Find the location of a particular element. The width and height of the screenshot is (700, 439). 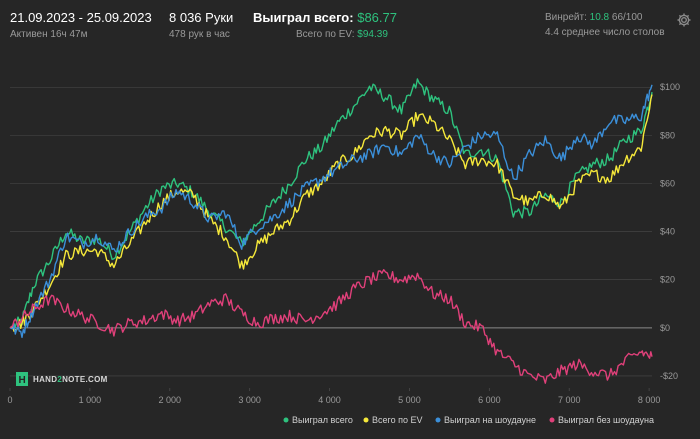

x-tick-label: 1 000 is located at coordinates (90, 400).